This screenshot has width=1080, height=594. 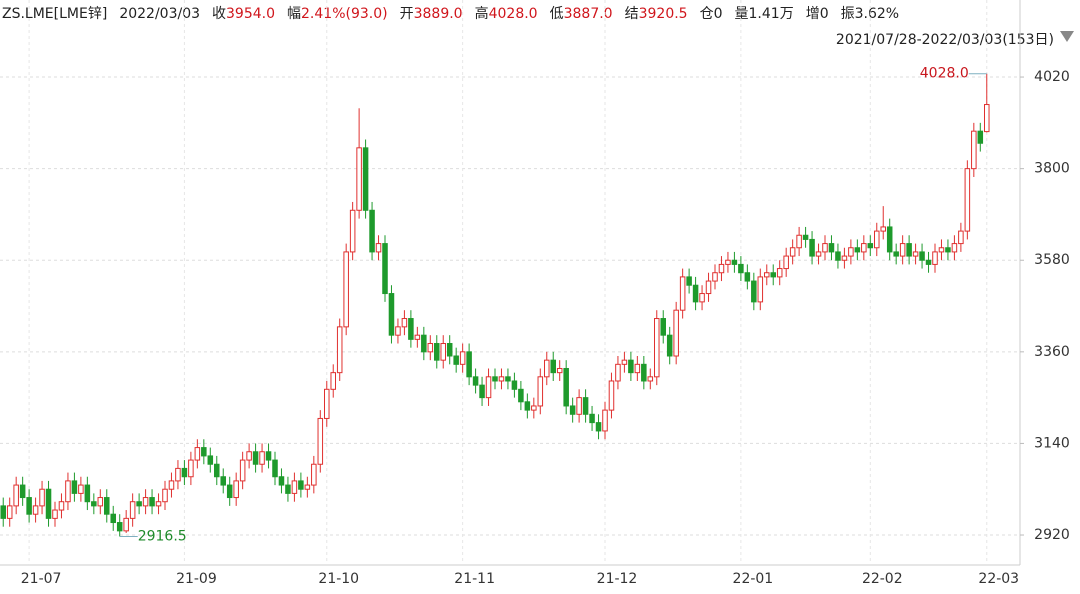 I want to click on field-value: 3954.0, so click(x=251, y=14).